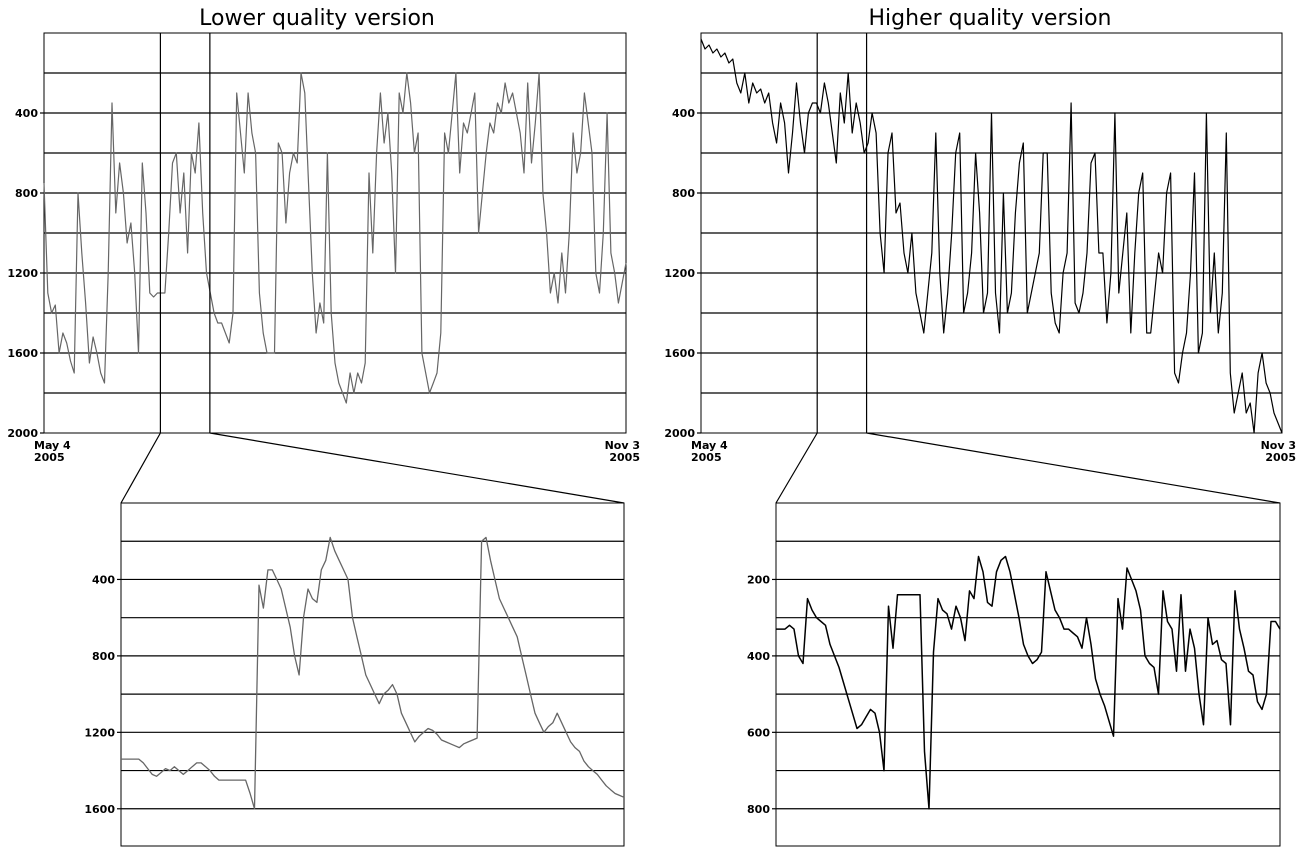  What do you see at coordinates (990, 18) in the screenshot?
I see `higher-quality-title: Higher quality version` at bounding box center [990, 18].